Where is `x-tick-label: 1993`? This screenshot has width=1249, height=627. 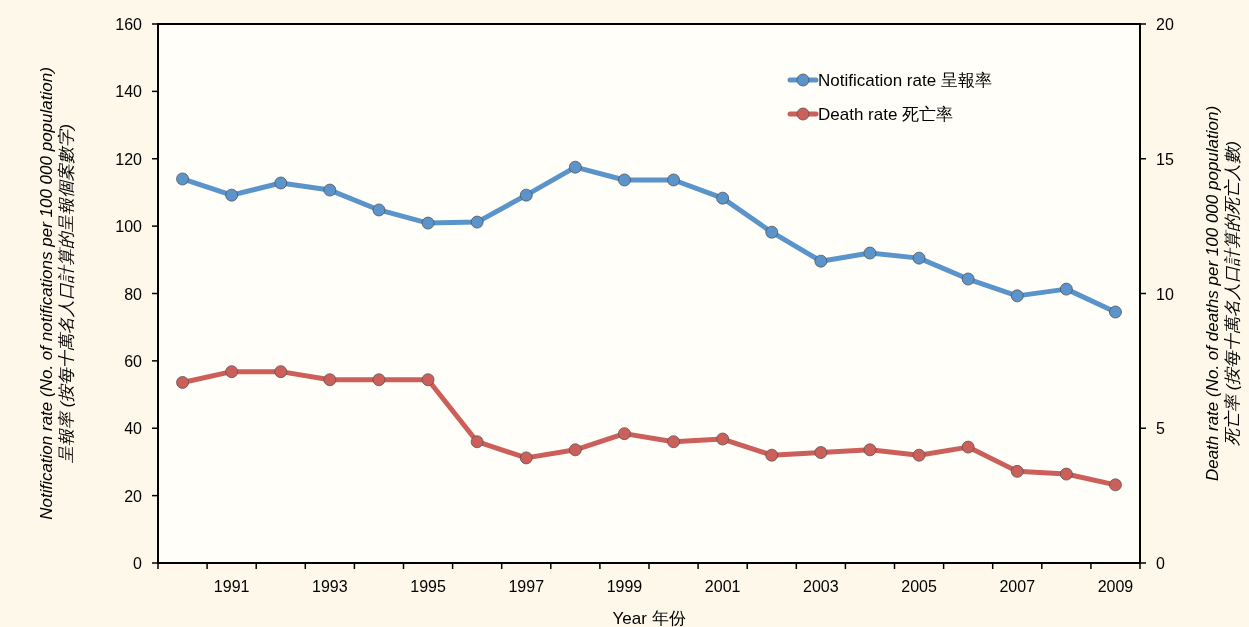 x-tick-label: 1993 is located at coordinates (330, 586).